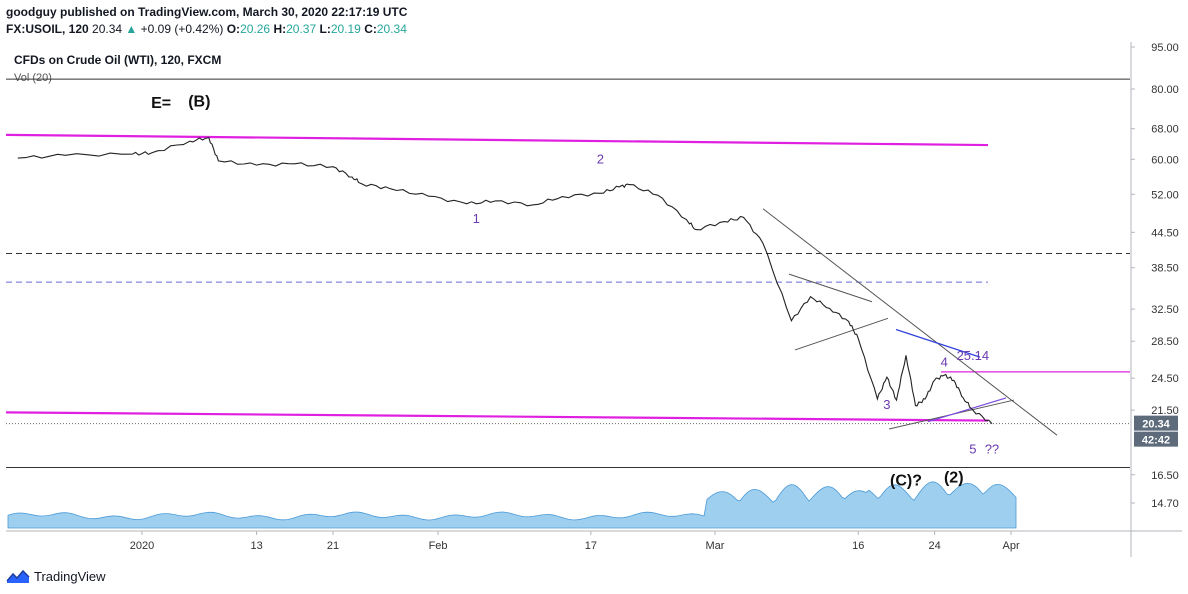 This screenshot has width=1188, height=594. I want to click on y-tick-label-4: 52.00, so click(1165, 195).